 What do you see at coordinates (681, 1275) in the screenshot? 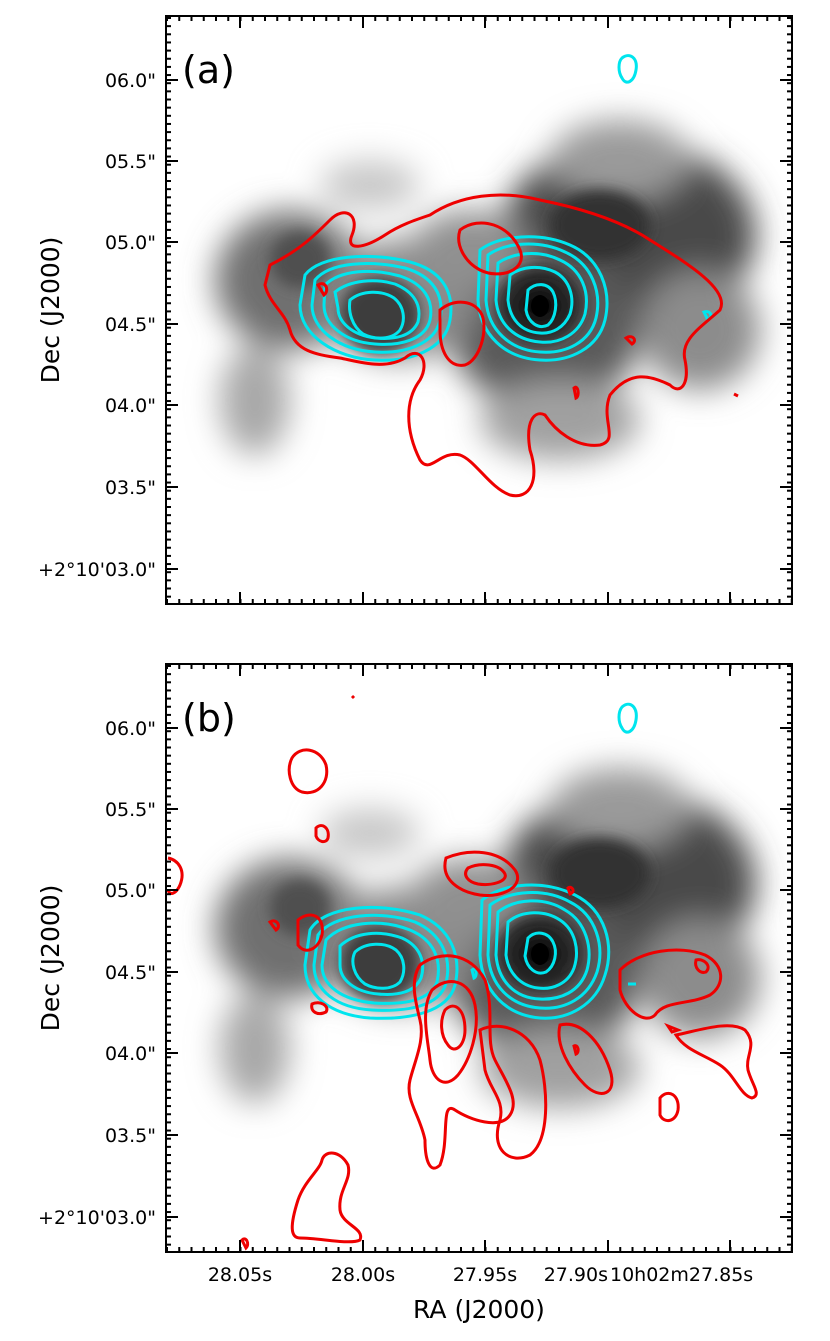
I see `x-tick-label: 10h02m27.85s` at bounding box center [681, 1275].